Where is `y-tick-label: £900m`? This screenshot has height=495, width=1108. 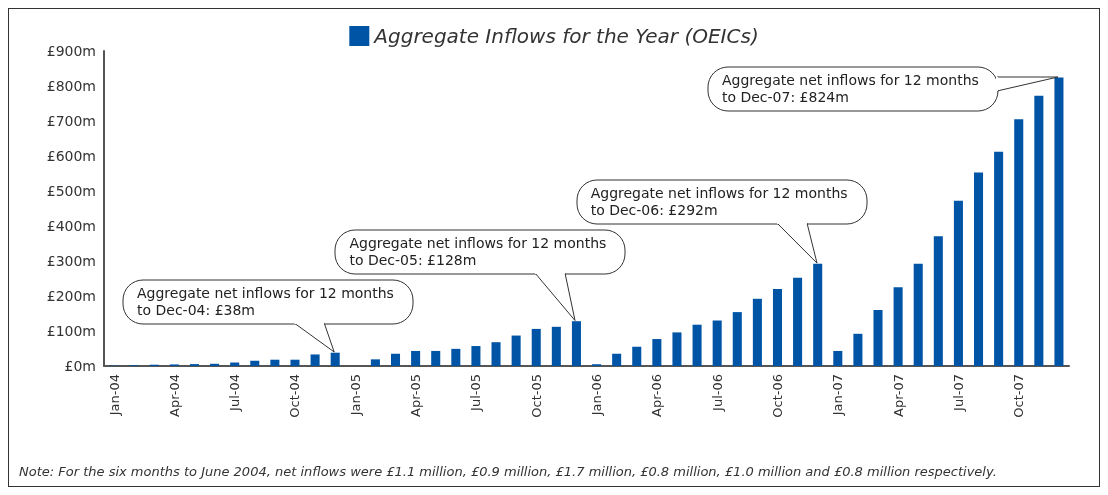 y-tick-label: £900m is located at coordinates (71, 51).